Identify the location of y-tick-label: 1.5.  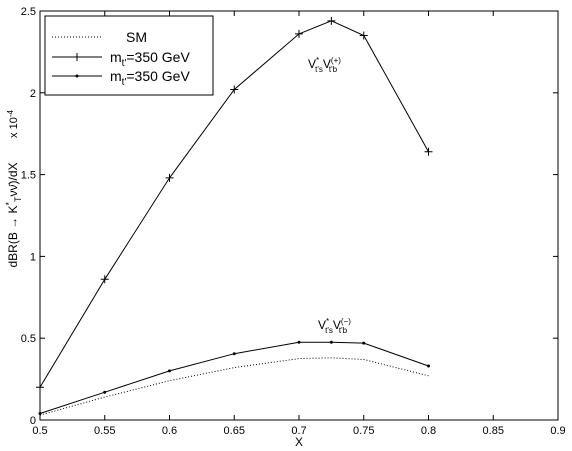
(28, 176).